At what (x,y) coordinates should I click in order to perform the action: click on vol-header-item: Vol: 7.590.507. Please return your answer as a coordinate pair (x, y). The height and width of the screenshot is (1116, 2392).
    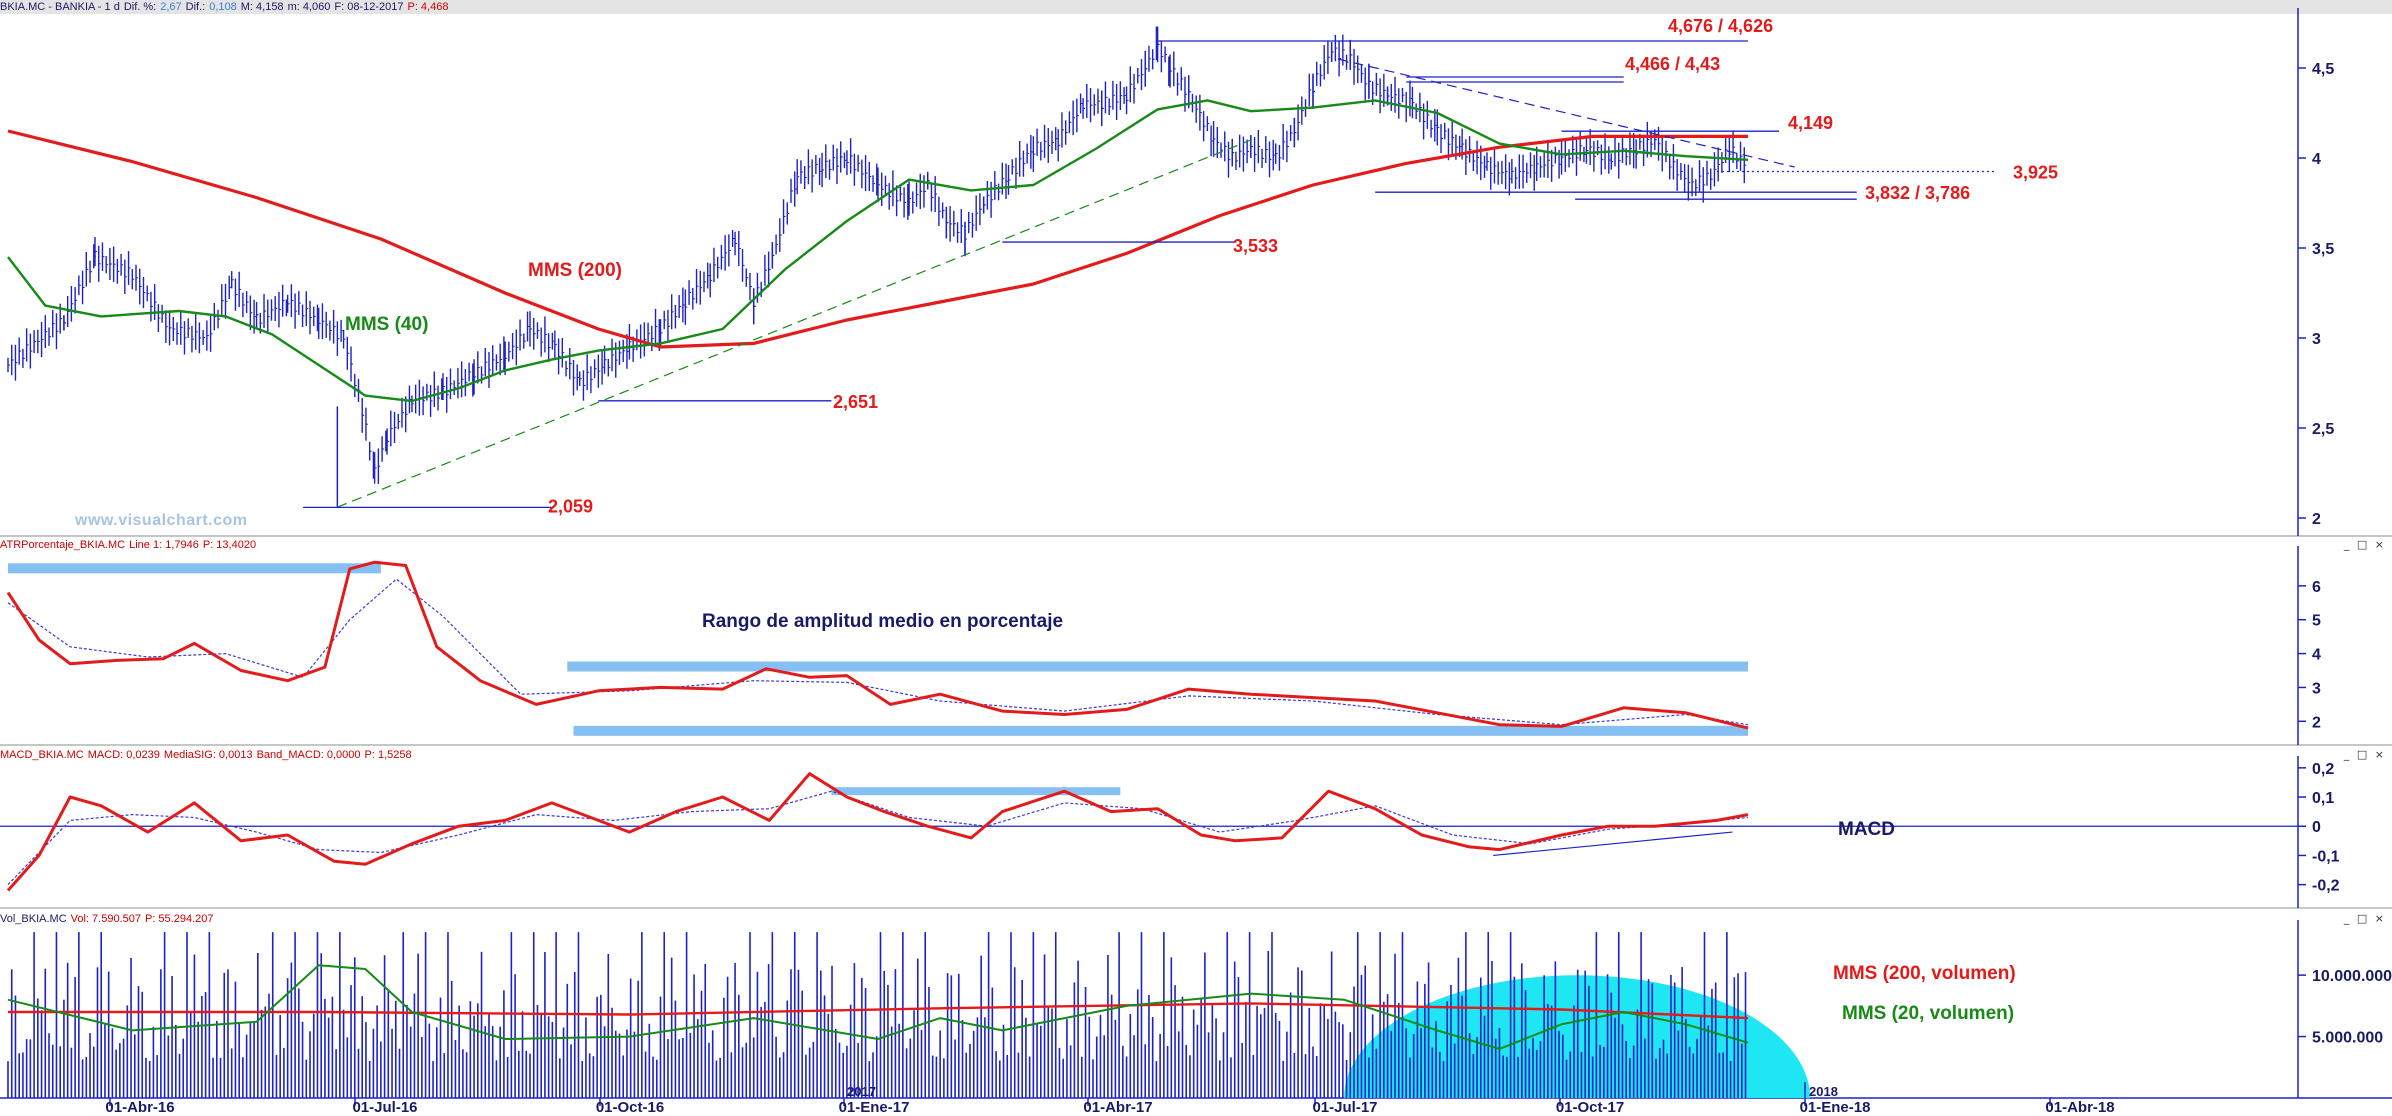
    Looking at the image, I should click on (105, 919).